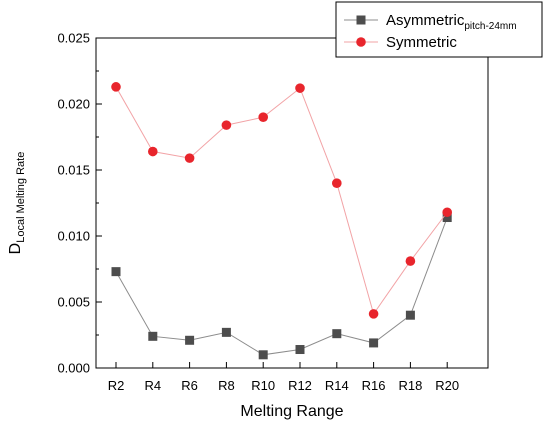 The height and width of the screenshot is (427, 550). I want to click on legend: Asymmetricpitch-24mm Symmetric, so click(439, 29).